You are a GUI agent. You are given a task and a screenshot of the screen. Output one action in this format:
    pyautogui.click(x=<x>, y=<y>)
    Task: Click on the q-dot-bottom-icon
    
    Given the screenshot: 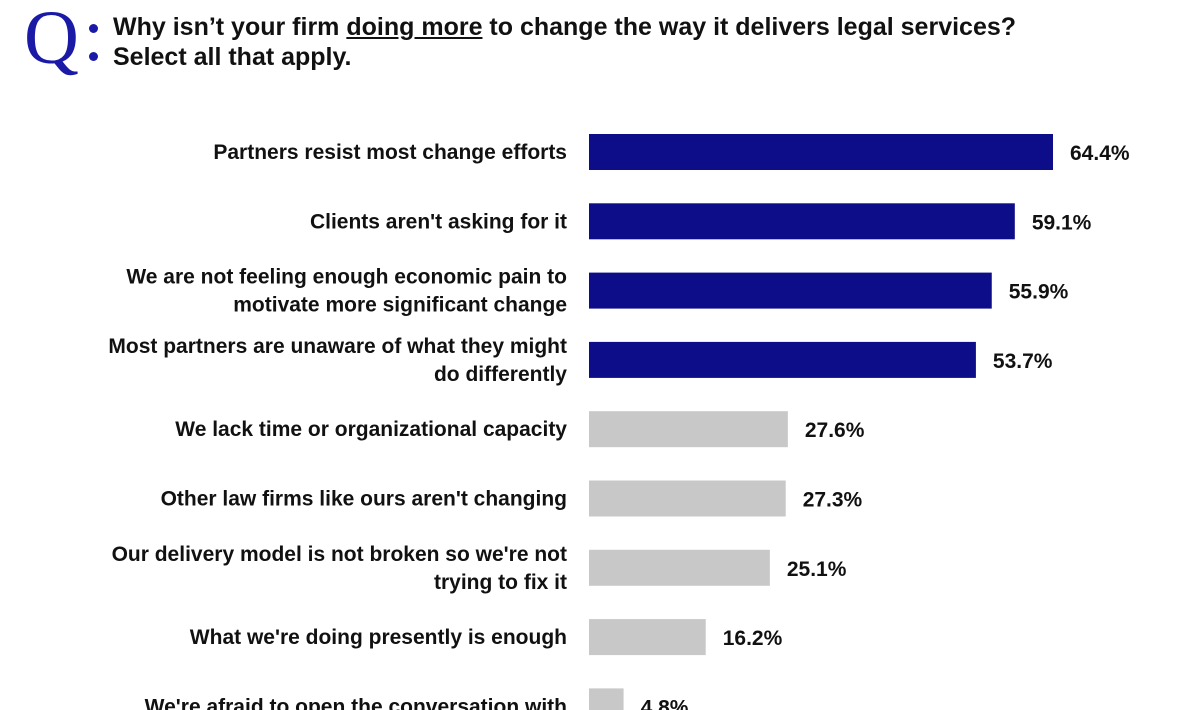 What is the action you would take?
    pyautogui.click(x=93, y=56)
    